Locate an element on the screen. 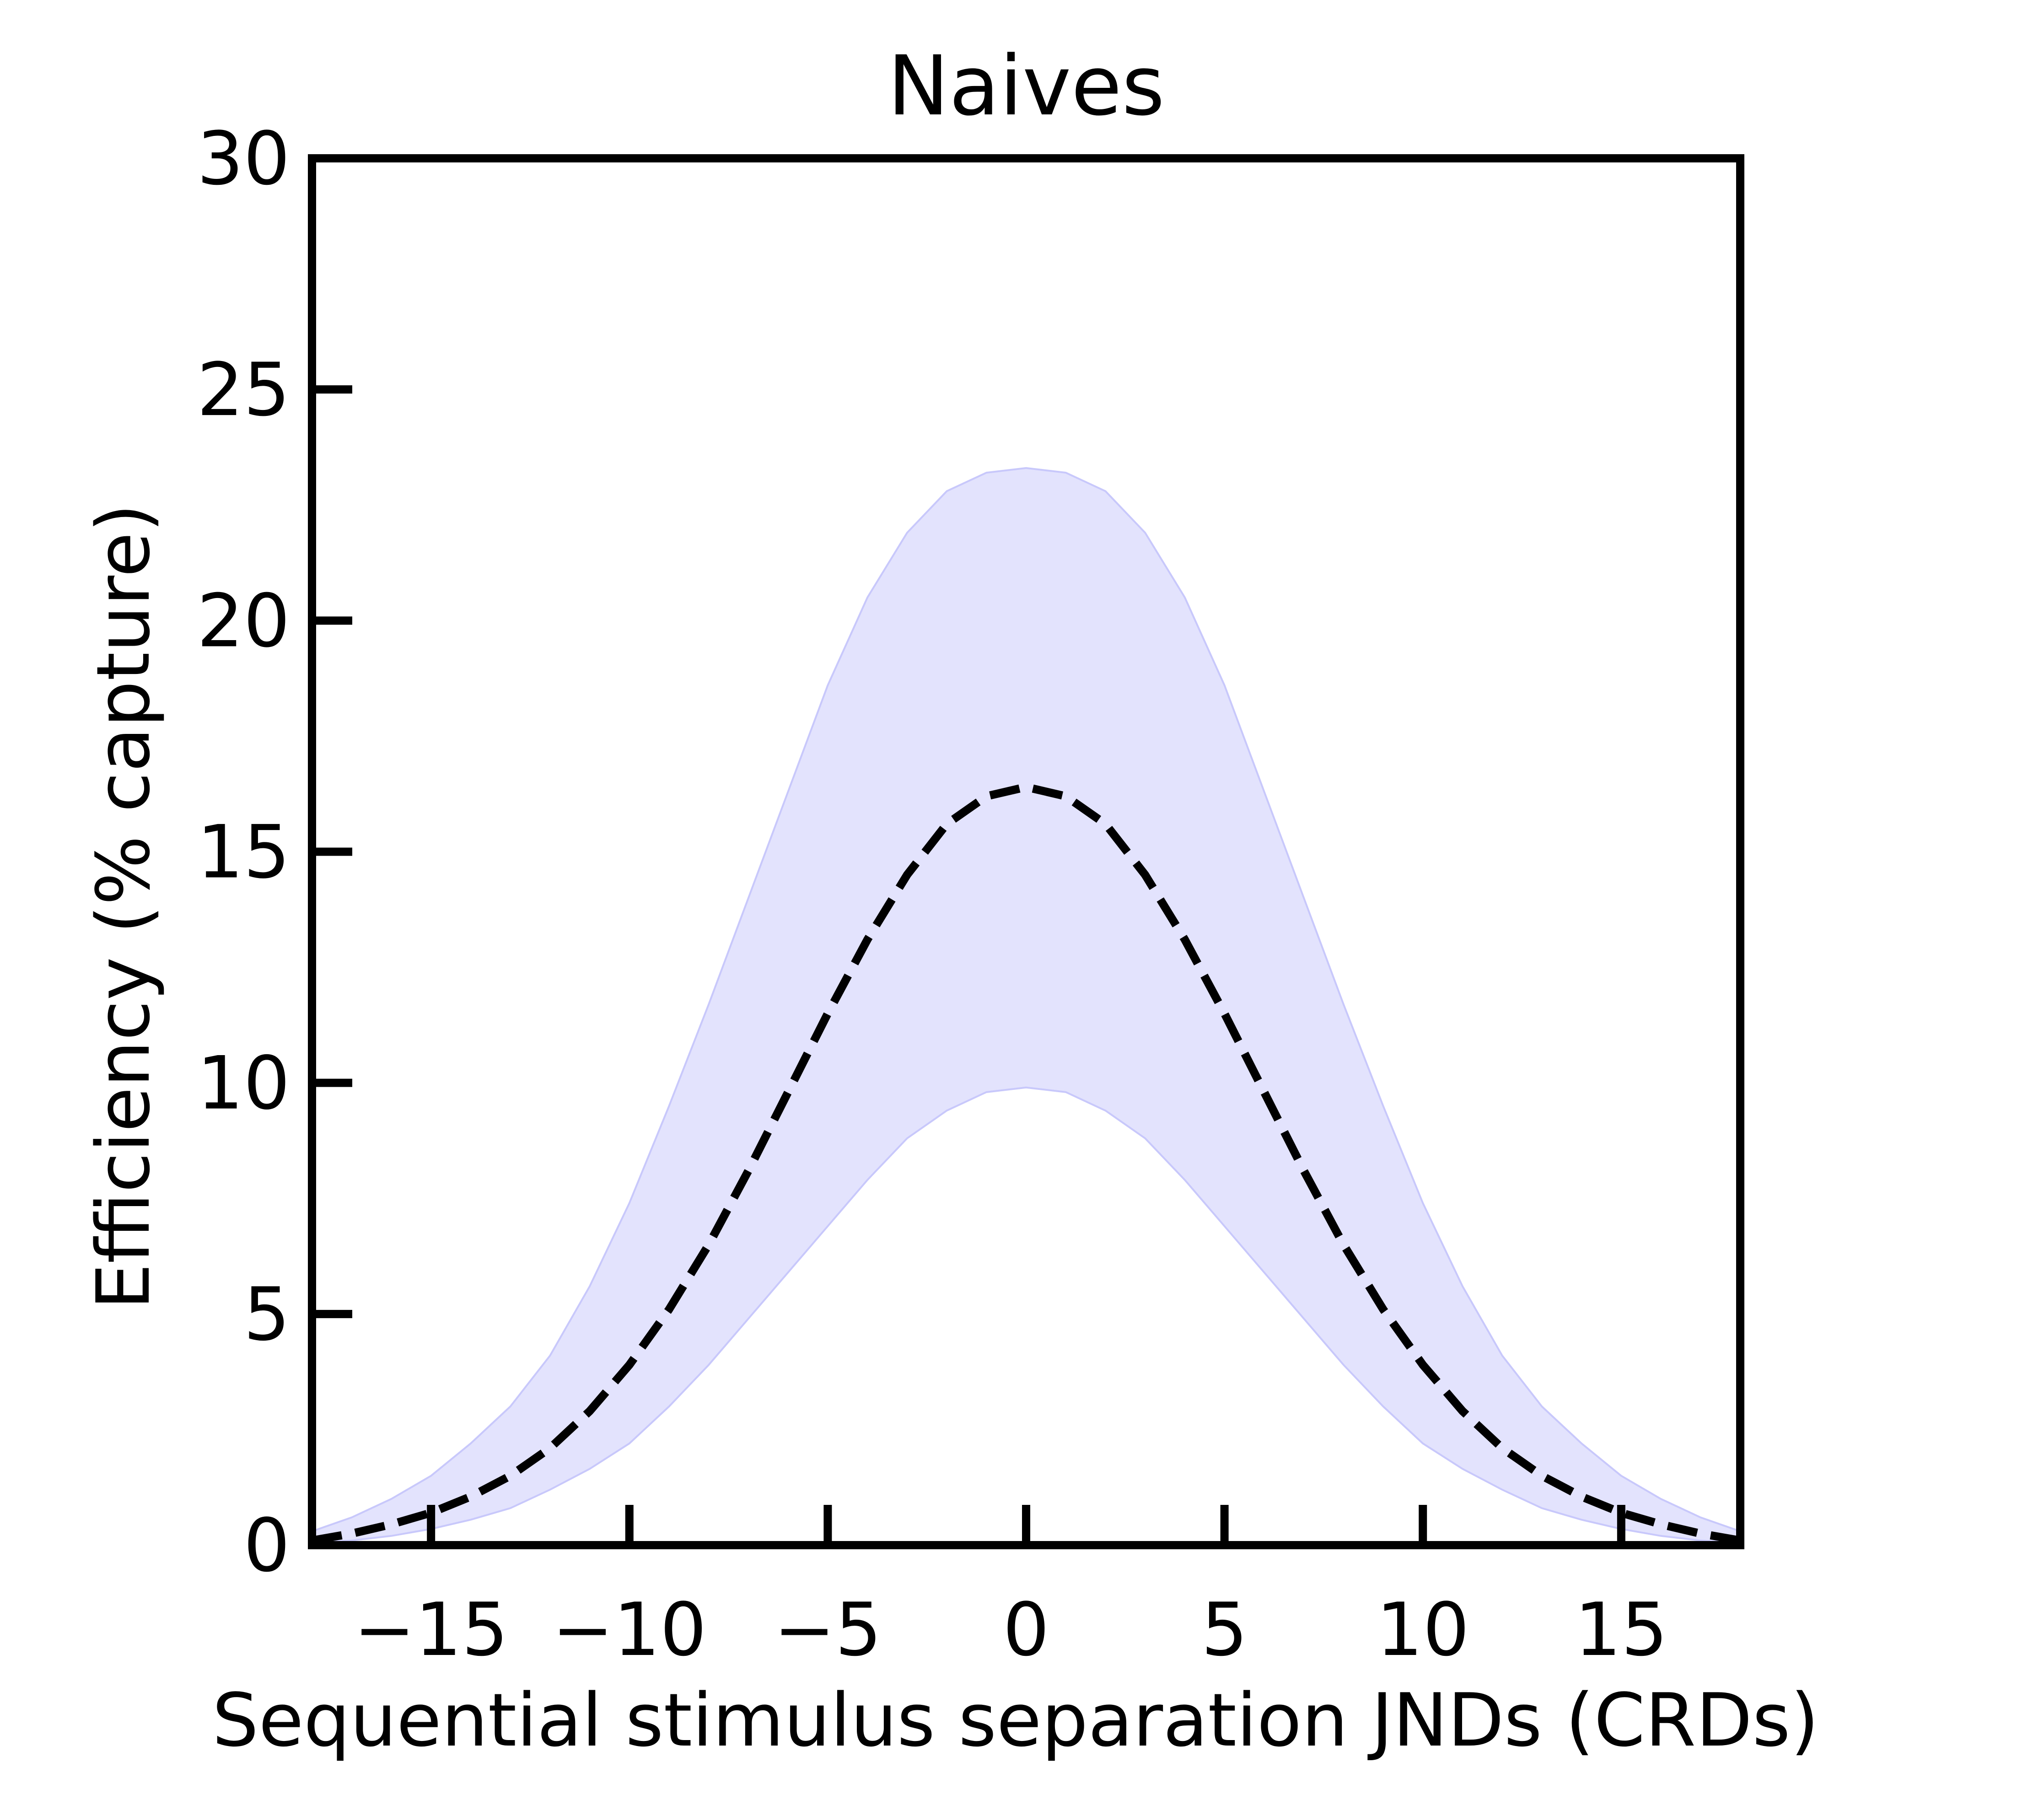 This screenshot has height=1800, width=2044. y-tick-label: 0 is located at coordinates (266, 1545).